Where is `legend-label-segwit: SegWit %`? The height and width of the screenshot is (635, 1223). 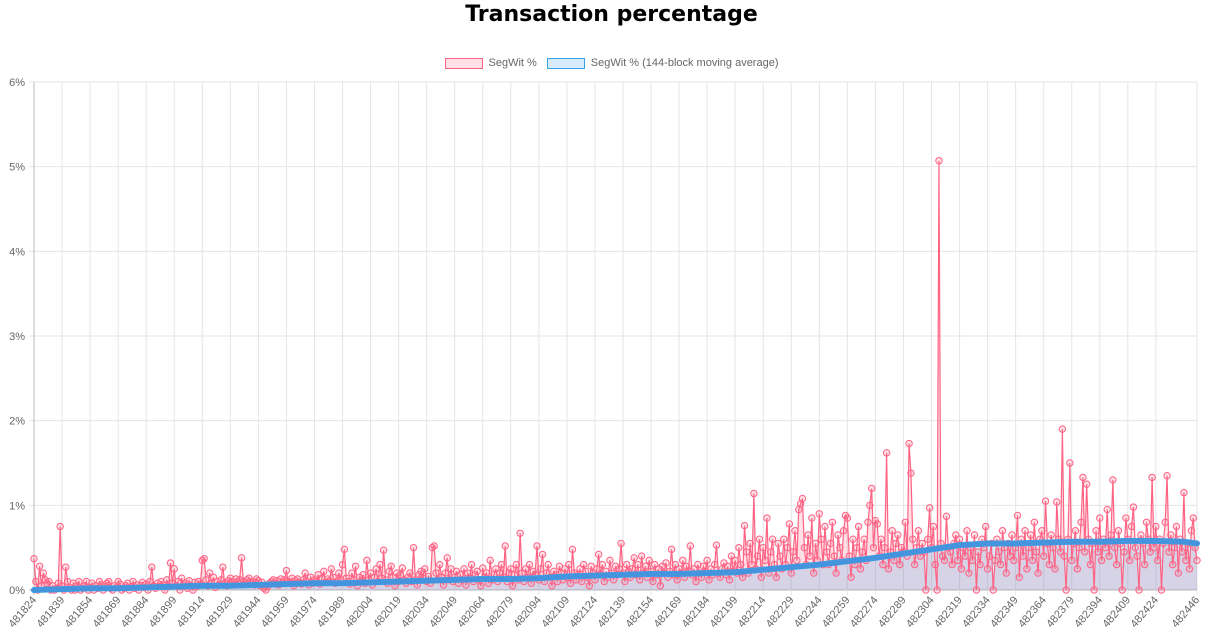
legend-label-segwit: SegWit % is located at coordinates (512, 63).